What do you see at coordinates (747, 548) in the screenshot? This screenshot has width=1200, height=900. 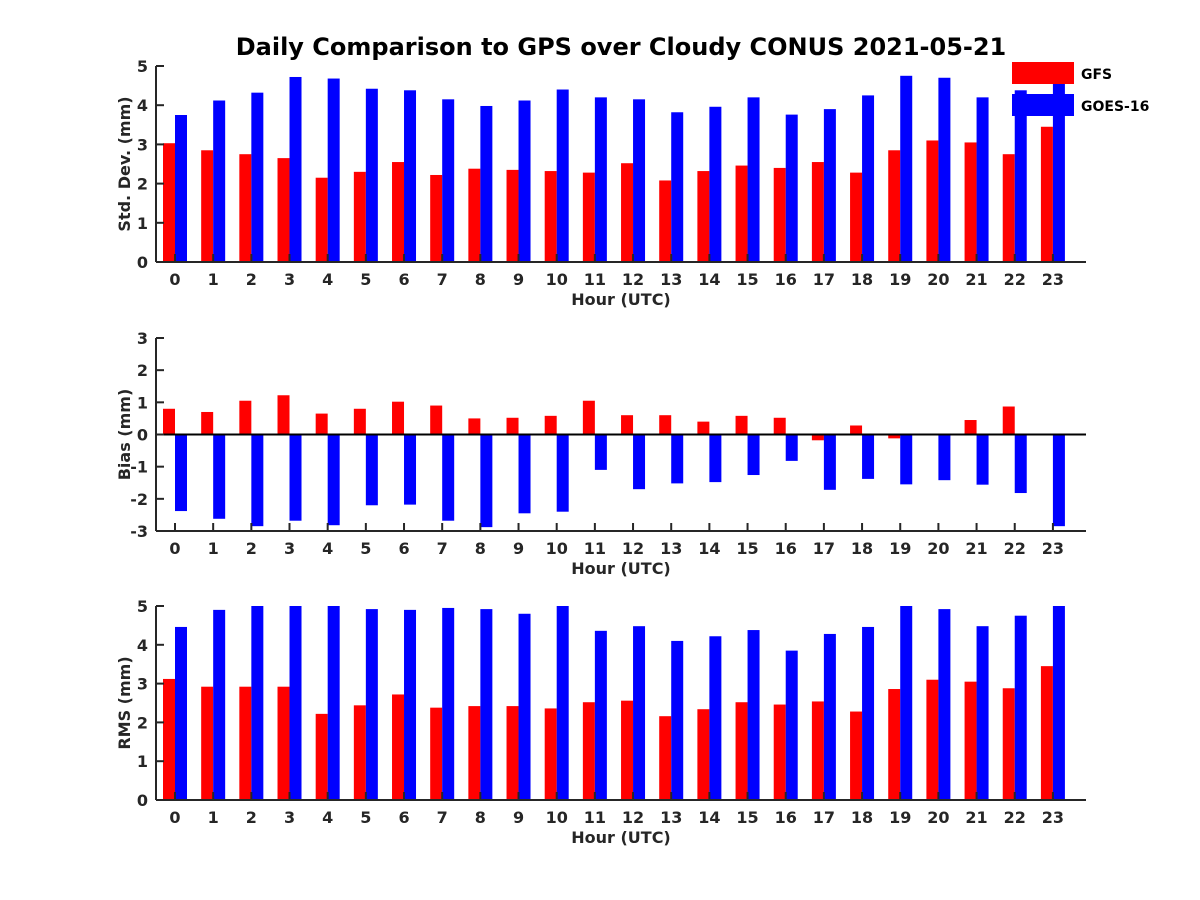 I see `x-tick-label: 15` at bounding box center [747, 548].